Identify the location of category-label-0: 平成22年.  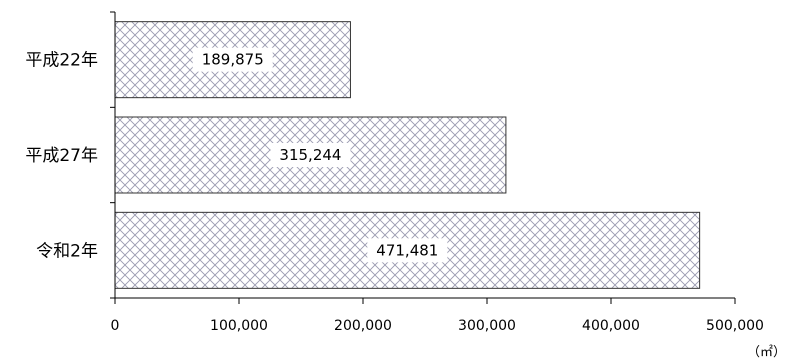
(61, 61).